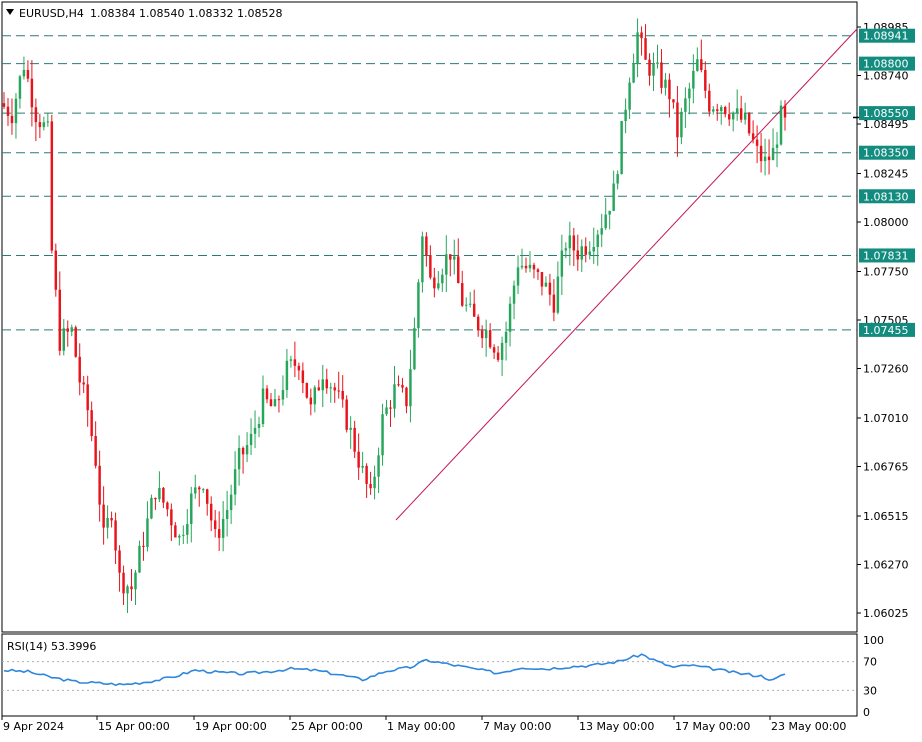 This screenshot has width=922, height=742. Describe the element at coordinates (10, 12) in the screenshot. I see `dropdown-triangle-icon` at that location.